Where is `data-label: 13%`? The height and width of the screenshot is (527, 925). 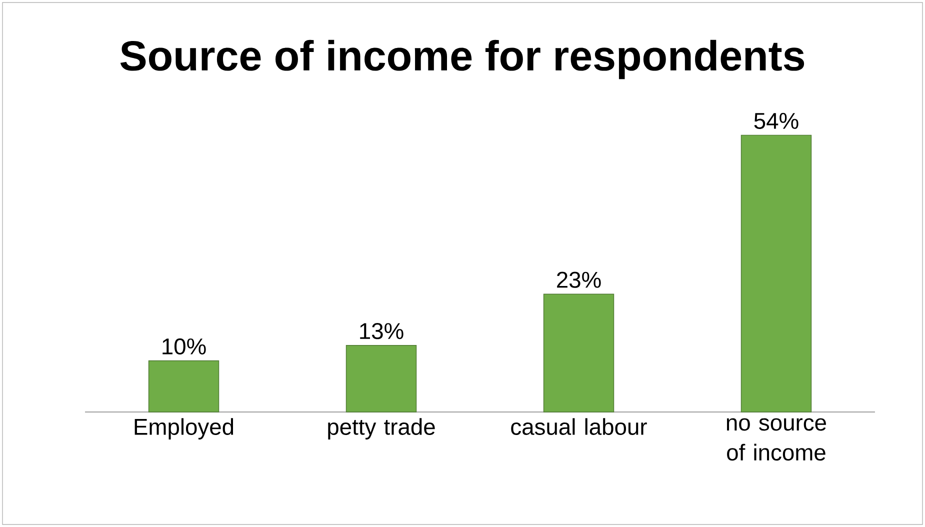
data-label: 13% is located at coordinates (382, 331).